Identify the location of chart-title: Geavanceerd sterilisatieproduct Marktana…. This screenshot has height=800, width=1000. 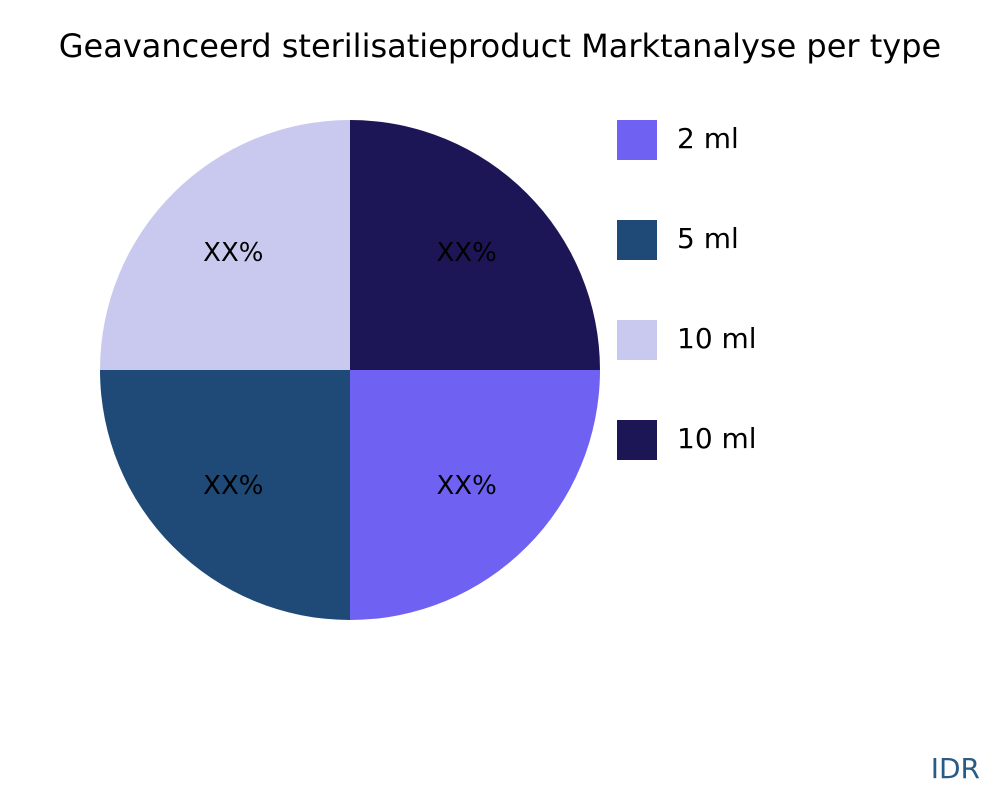
(500, 46).